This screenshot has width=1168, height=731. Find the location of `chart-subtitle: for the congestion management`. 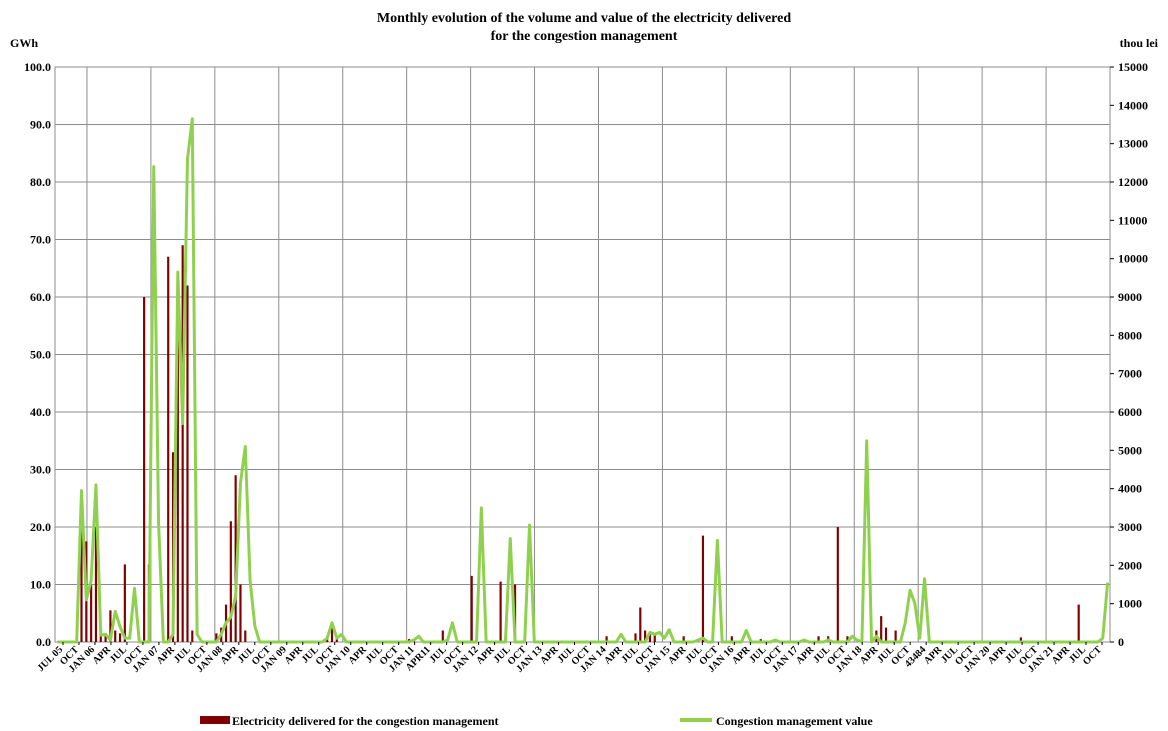

chart-subtitle: for the congestion management is located at coordinates (584, 36).